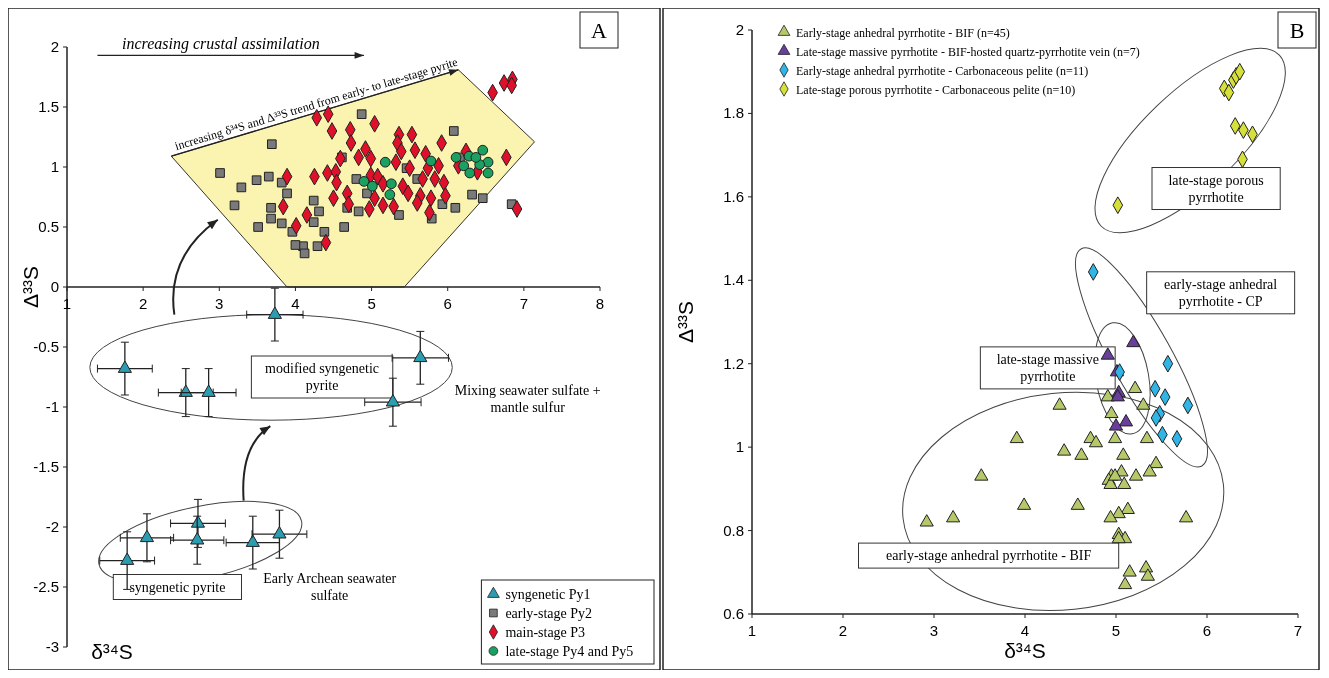 The width and height of the screenshot is (1329, 678). Describe the element at coordinates (322, 377) in the screenshot. I see `annotation: modified syngenetic pyrite` at that location.